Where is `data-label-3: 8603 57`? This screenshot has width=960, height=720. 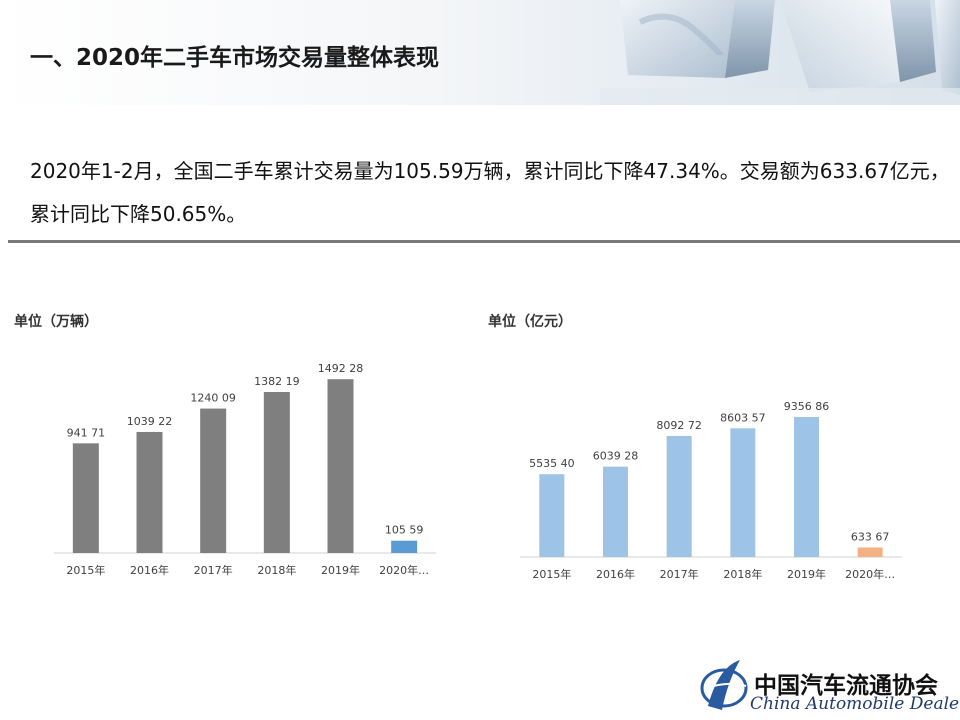 data-label-3: 8603 57 is located at coordinates (743, 417).